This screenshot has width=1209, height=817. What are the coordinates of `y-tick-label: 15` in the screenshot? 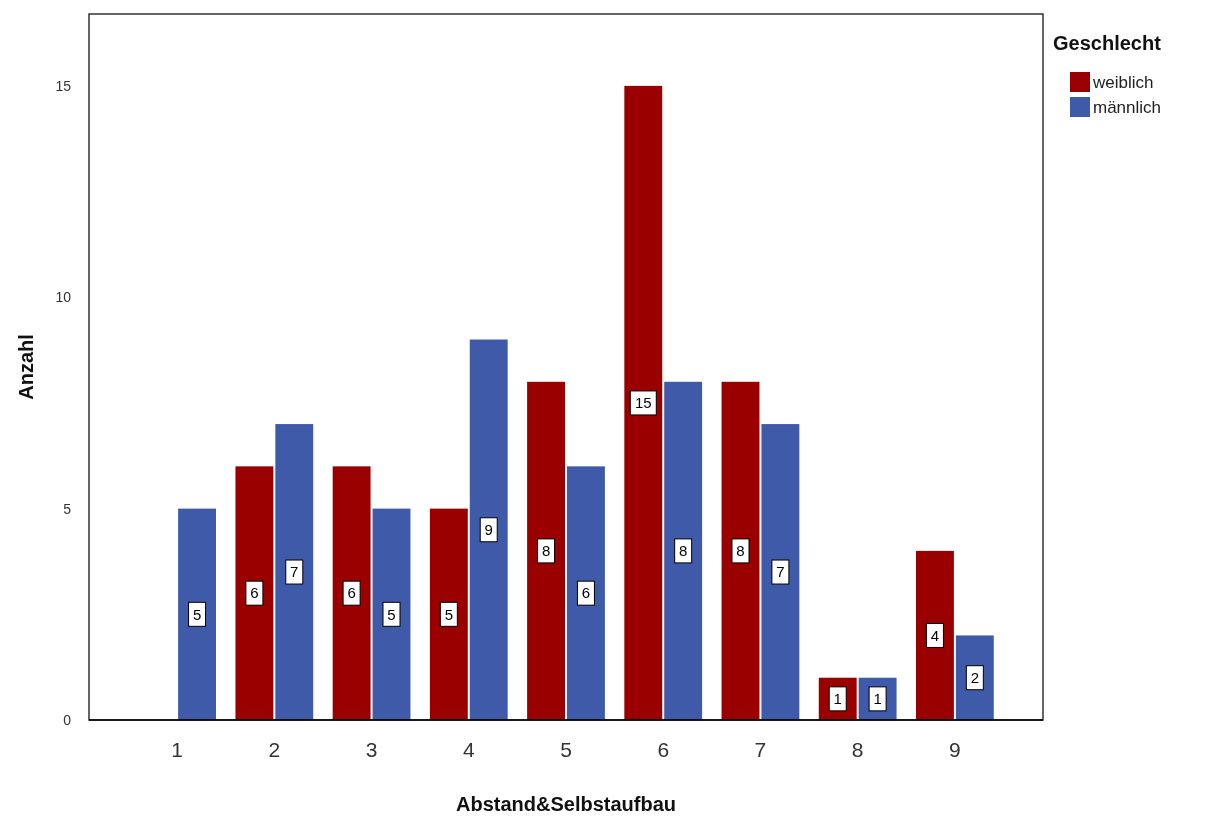 It's located at (63, 85).